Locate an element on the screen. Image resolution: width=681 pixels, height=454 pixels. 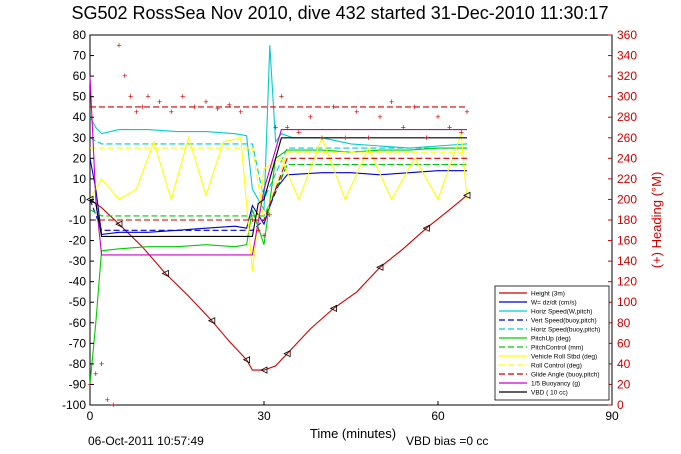
y-tick-label: -60 is located at coordinates (78, 323).